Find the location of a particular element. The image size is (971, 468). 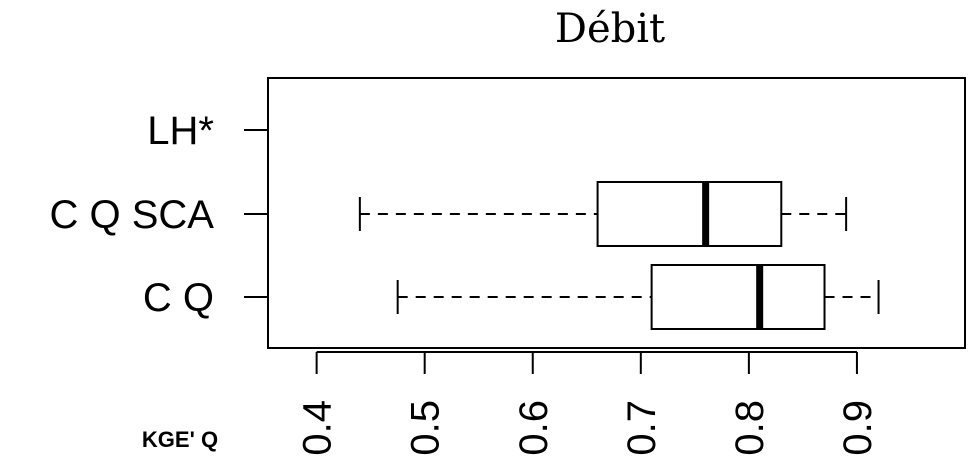

x-tick-label: 0.5 is located at coordinates (426, 428).